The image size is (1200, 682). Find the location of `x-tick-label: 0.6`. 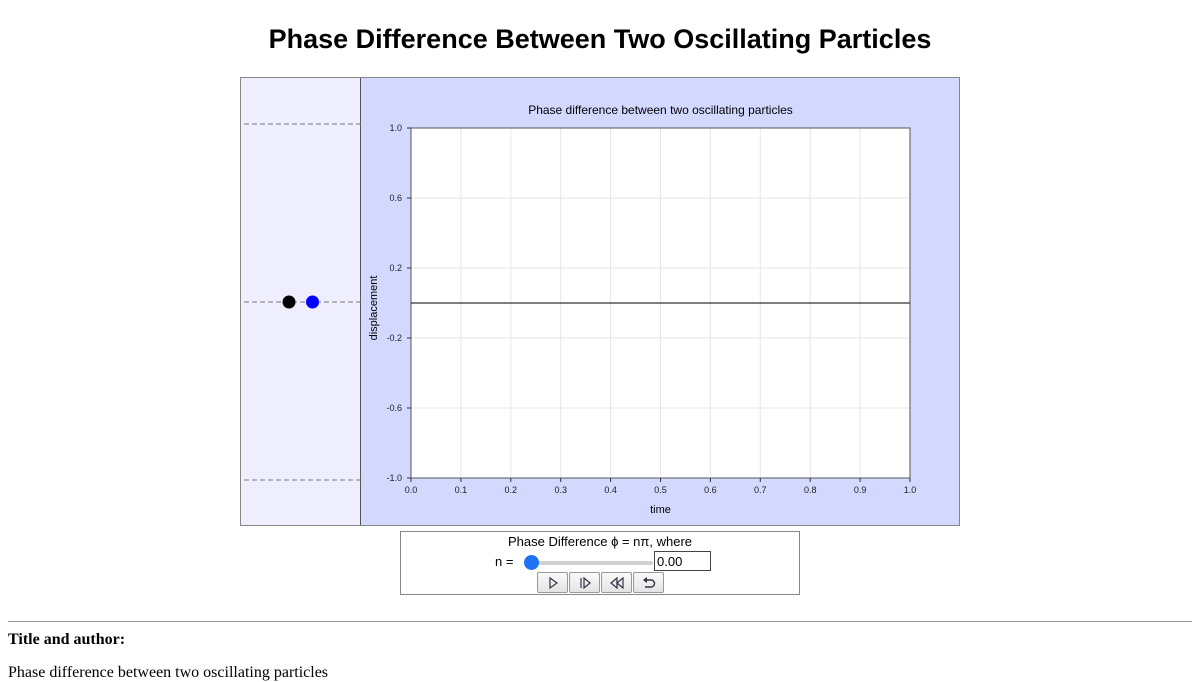

x-tick-label: 0.6 is located at coordinates (710, 490).